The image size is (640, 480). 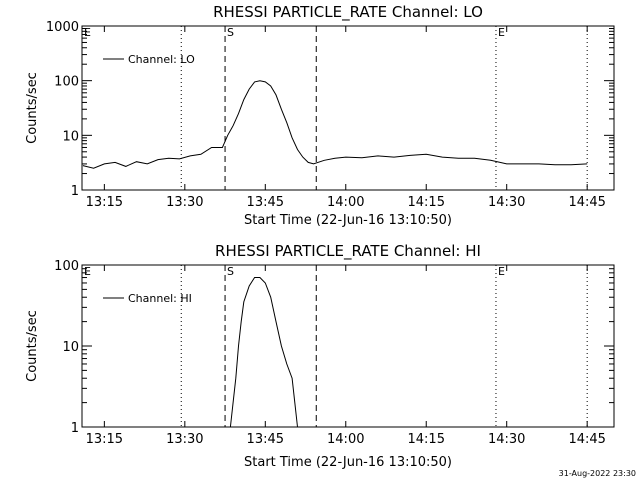 What do you see at coordinates (263, 352) in the screenshot?
I see `series-line-hi` at bounding box center [263, 352].